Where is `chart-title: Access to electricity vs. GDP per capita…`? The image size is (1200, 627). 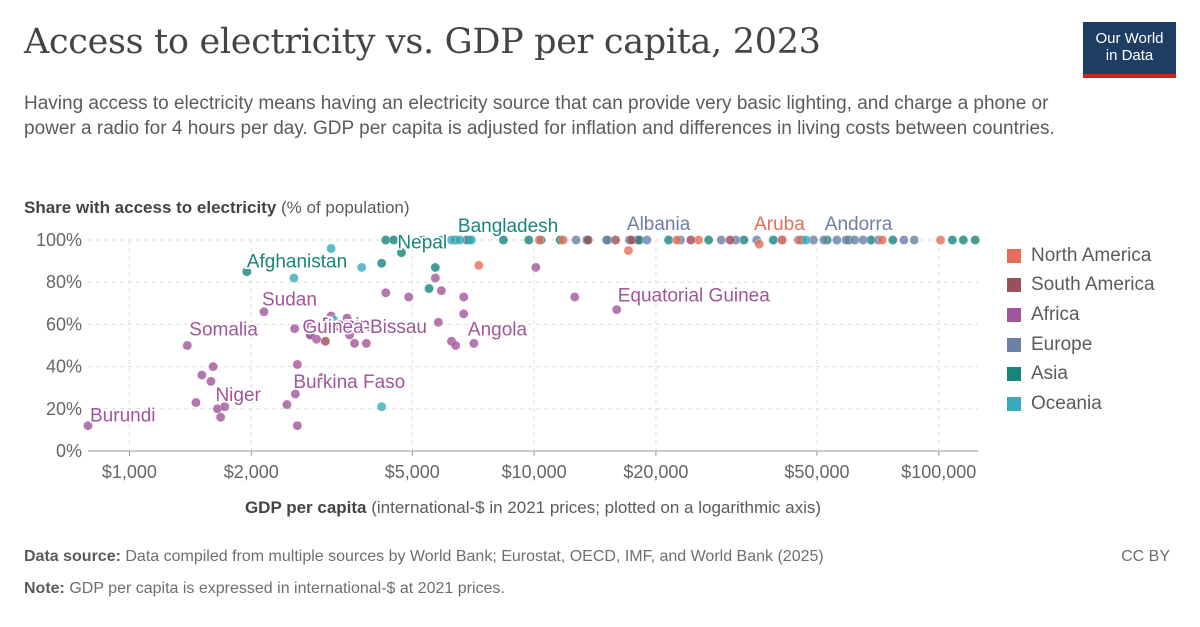
chart-title: Access to electricity vs. GDP per capita… is located at coordinates (422, 42).